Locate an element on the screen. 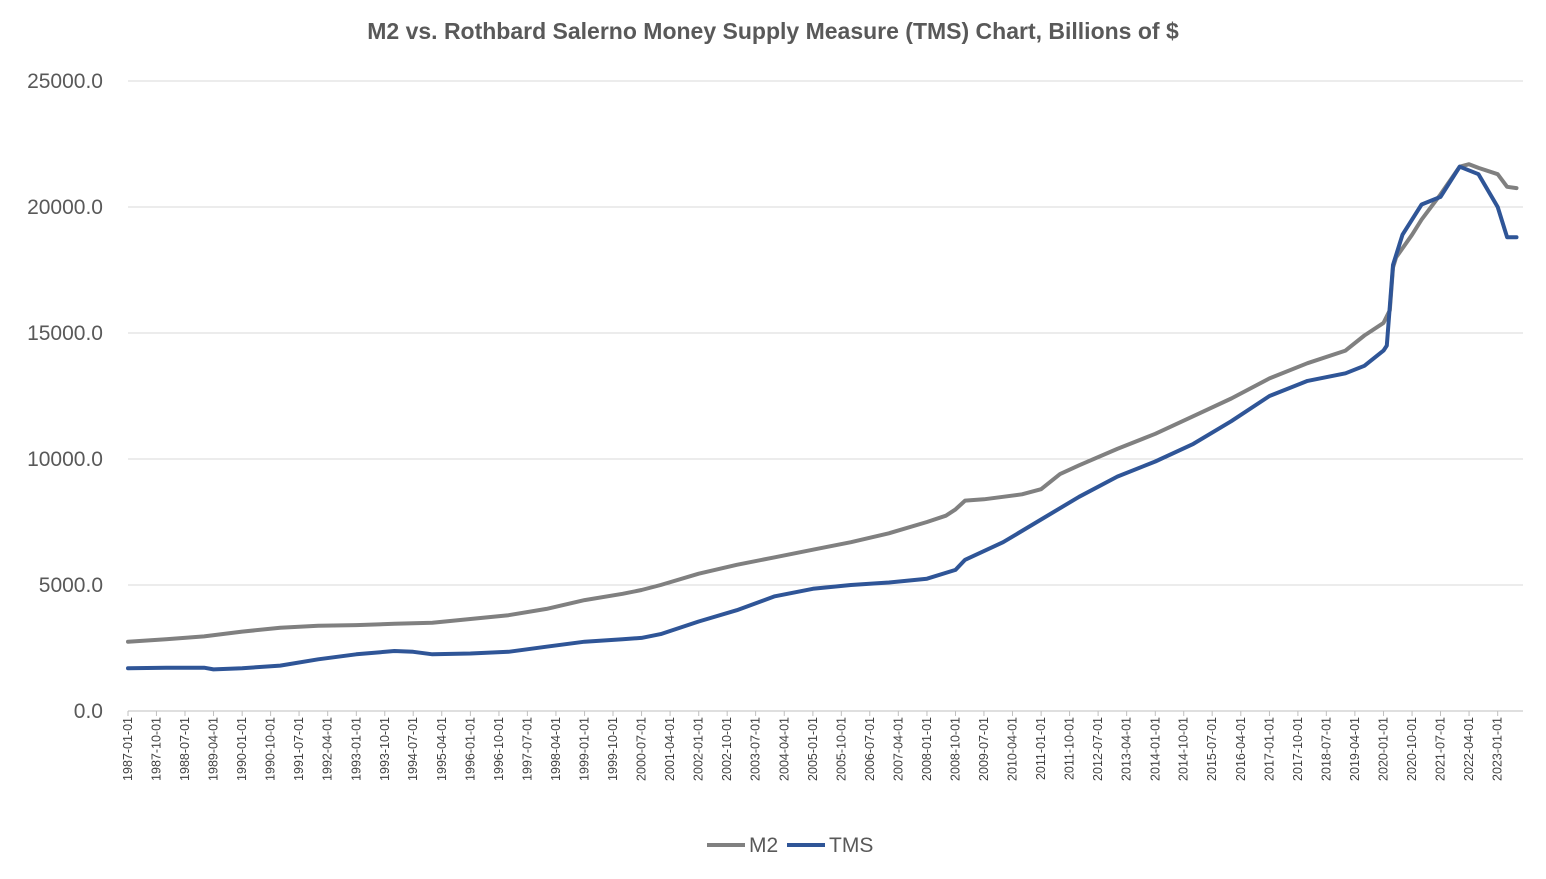 The height and width of the screenshot is (879, 1546). x-tick-label: 2019-04-01 is located at coordinates (1355, 749).